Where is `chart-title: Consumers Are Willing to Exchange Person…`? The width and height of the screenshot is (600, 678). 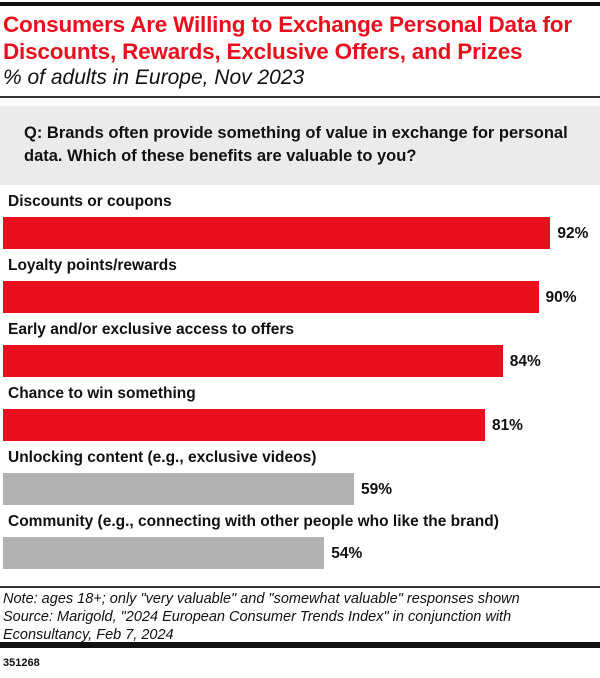
chart-title: Consumers Are Willing to Exchange Person… is located at coordinates (287, 38).